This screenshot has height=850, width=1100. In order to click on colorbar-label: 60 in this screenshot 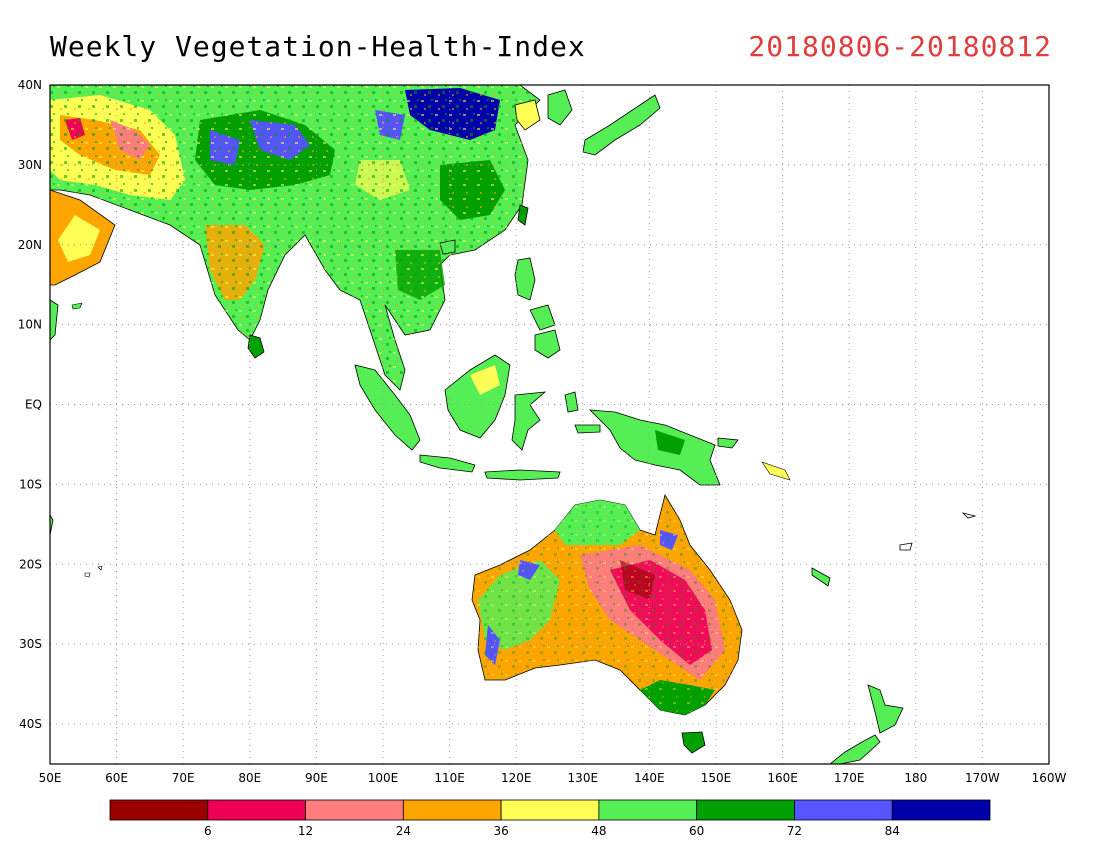, I will do `click(696, 831)`.